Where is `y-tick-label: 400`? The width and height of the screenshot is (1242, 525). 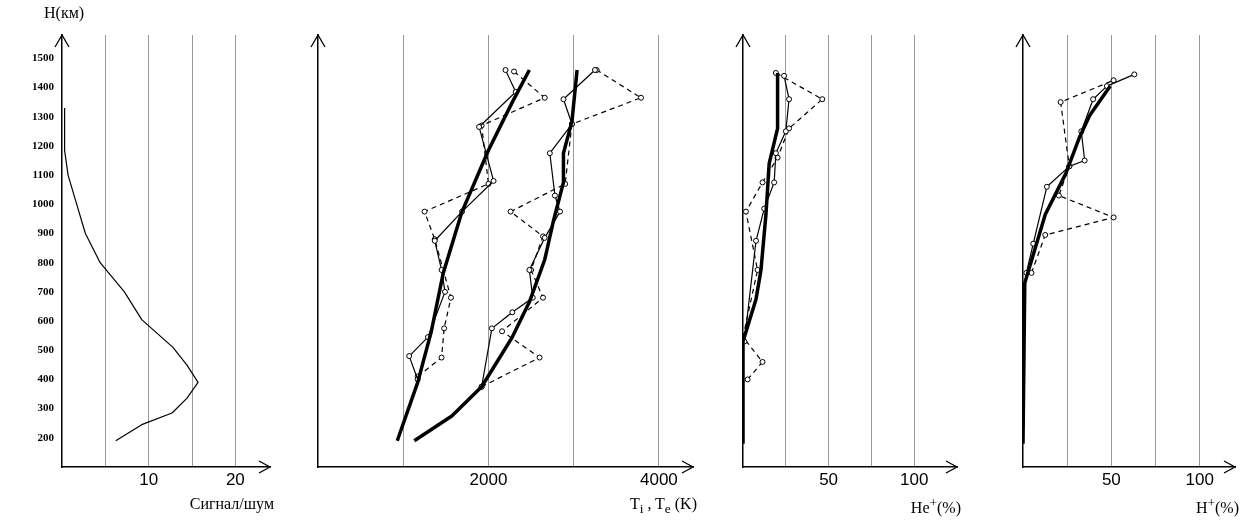 y-tick-label: 400 is located at coordinates (46, 378).